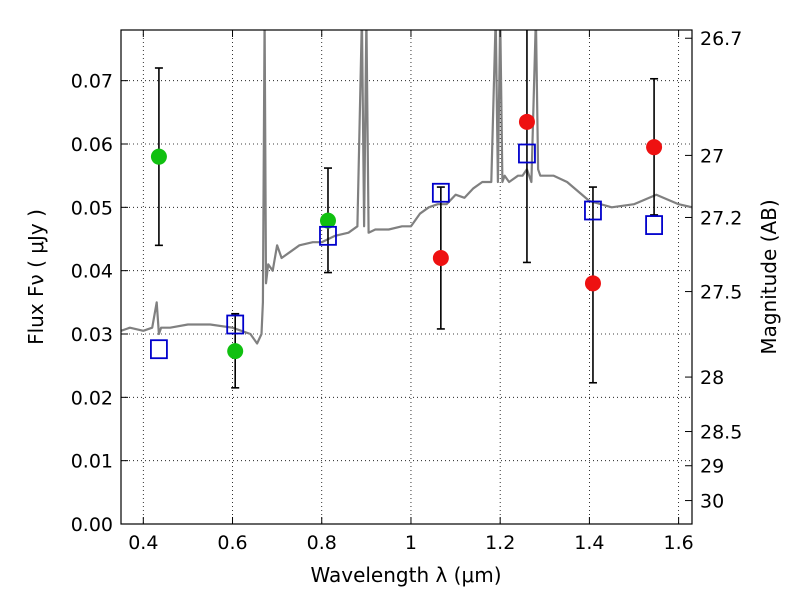 The image size is (800, 600). Describe the element at coordinates (92, 208) in the screenshot. I see `y-tick-label: 0.05` at that location.